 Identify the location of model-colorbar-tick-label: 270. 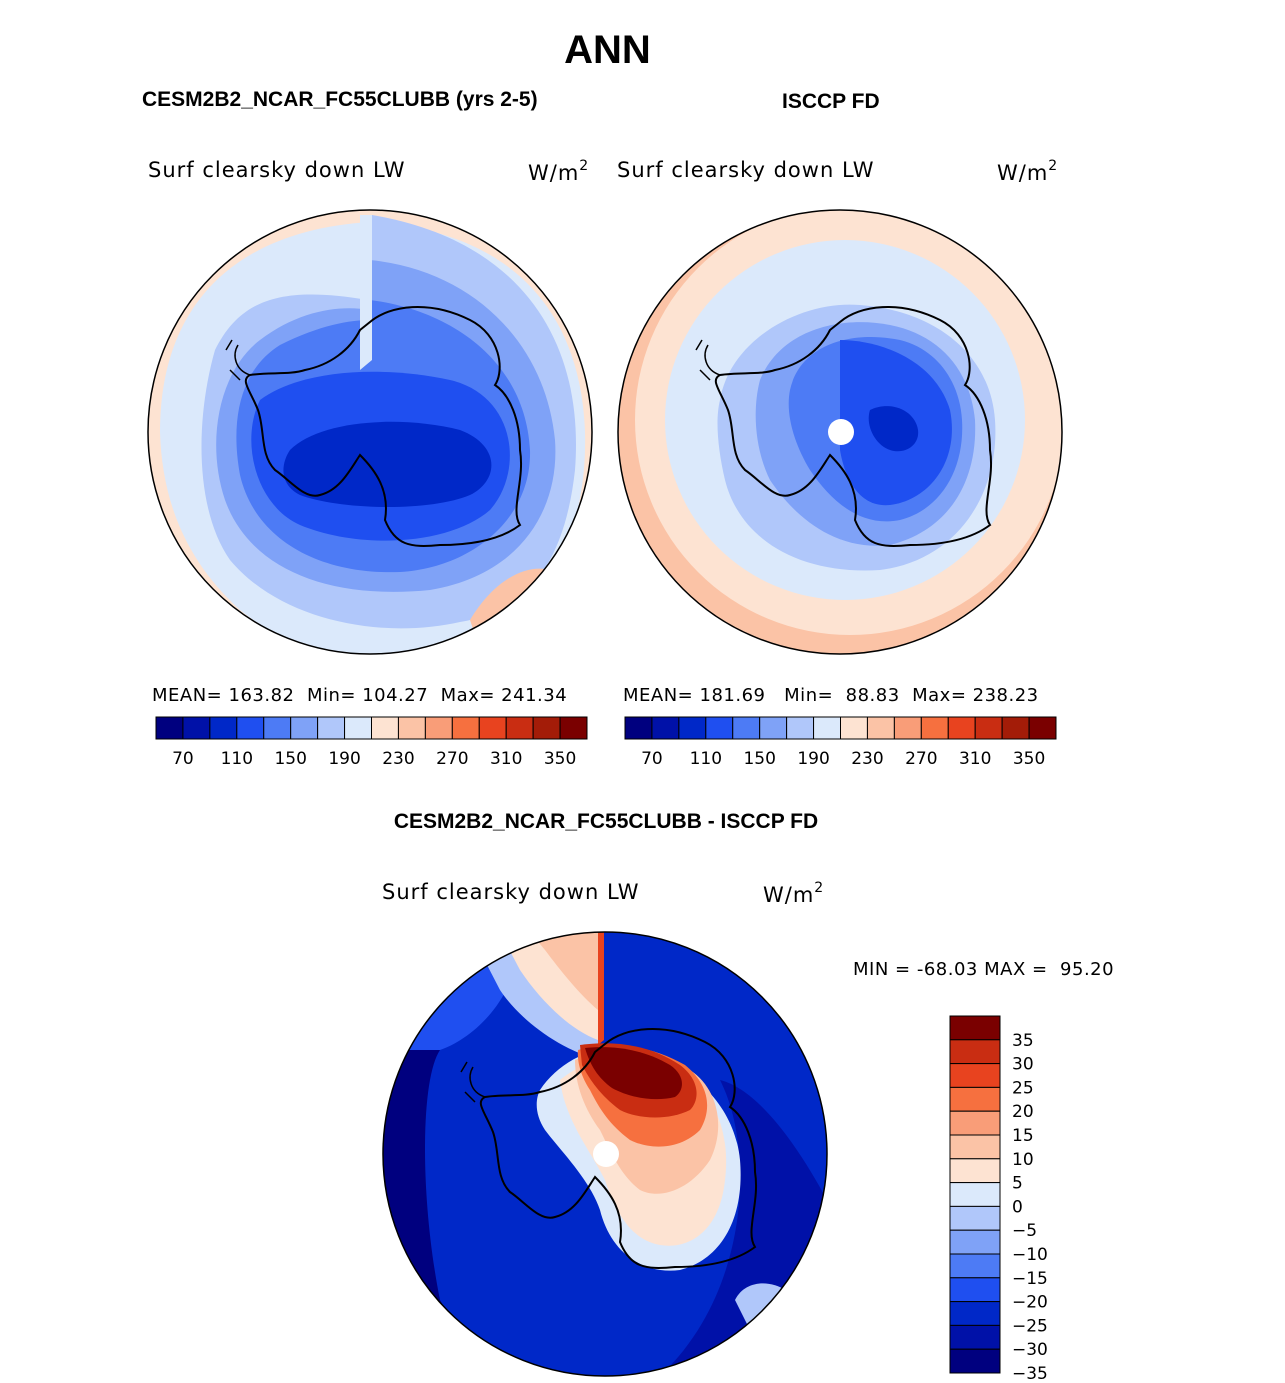
(452, 759).